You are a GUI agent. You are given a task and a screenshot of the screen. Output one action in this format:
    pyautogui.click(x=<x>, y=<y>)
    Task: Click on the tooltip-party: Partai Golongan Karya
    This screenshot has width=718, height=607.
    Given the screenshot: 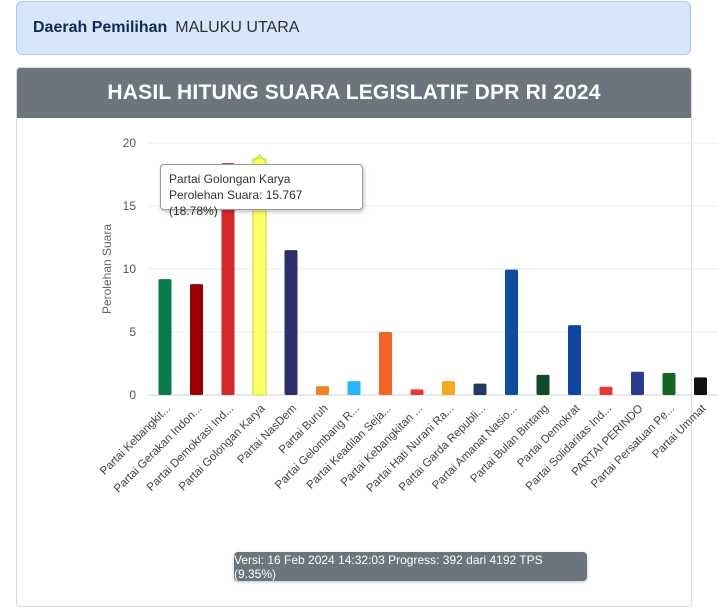 What is the action you would take?
    pyautogui.click(x=230, y=179)
    